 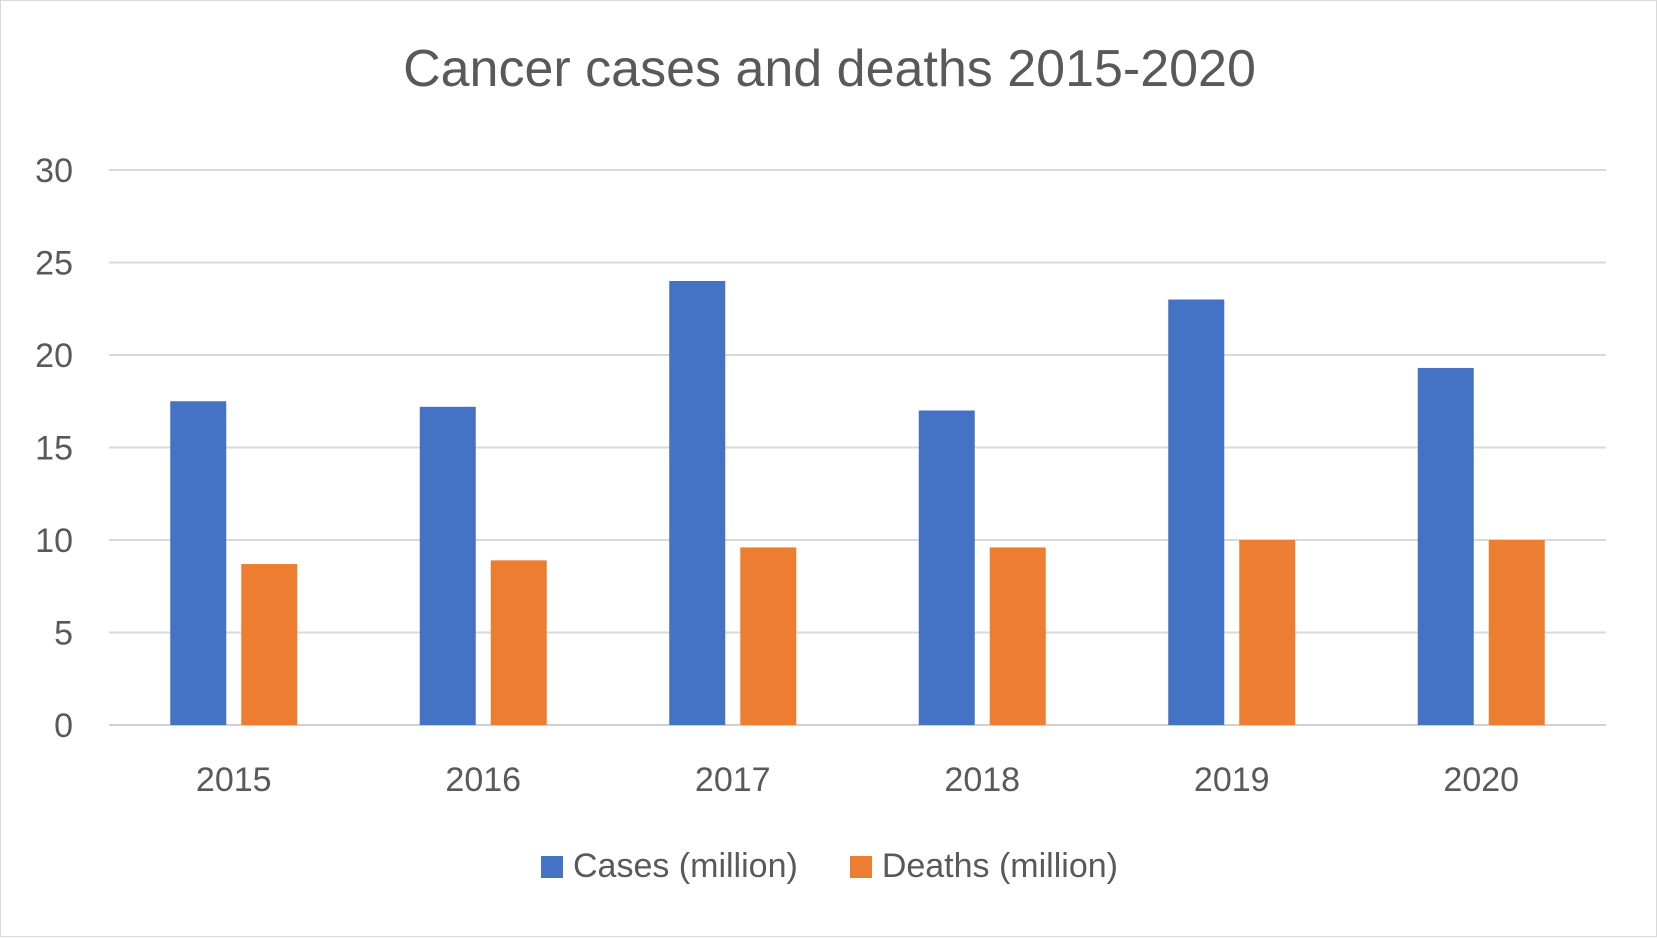 What do you see at coordinates (234, 780) in the screenshot?
I see `x-tick-label: 2015` at bounding box center [234, 780].